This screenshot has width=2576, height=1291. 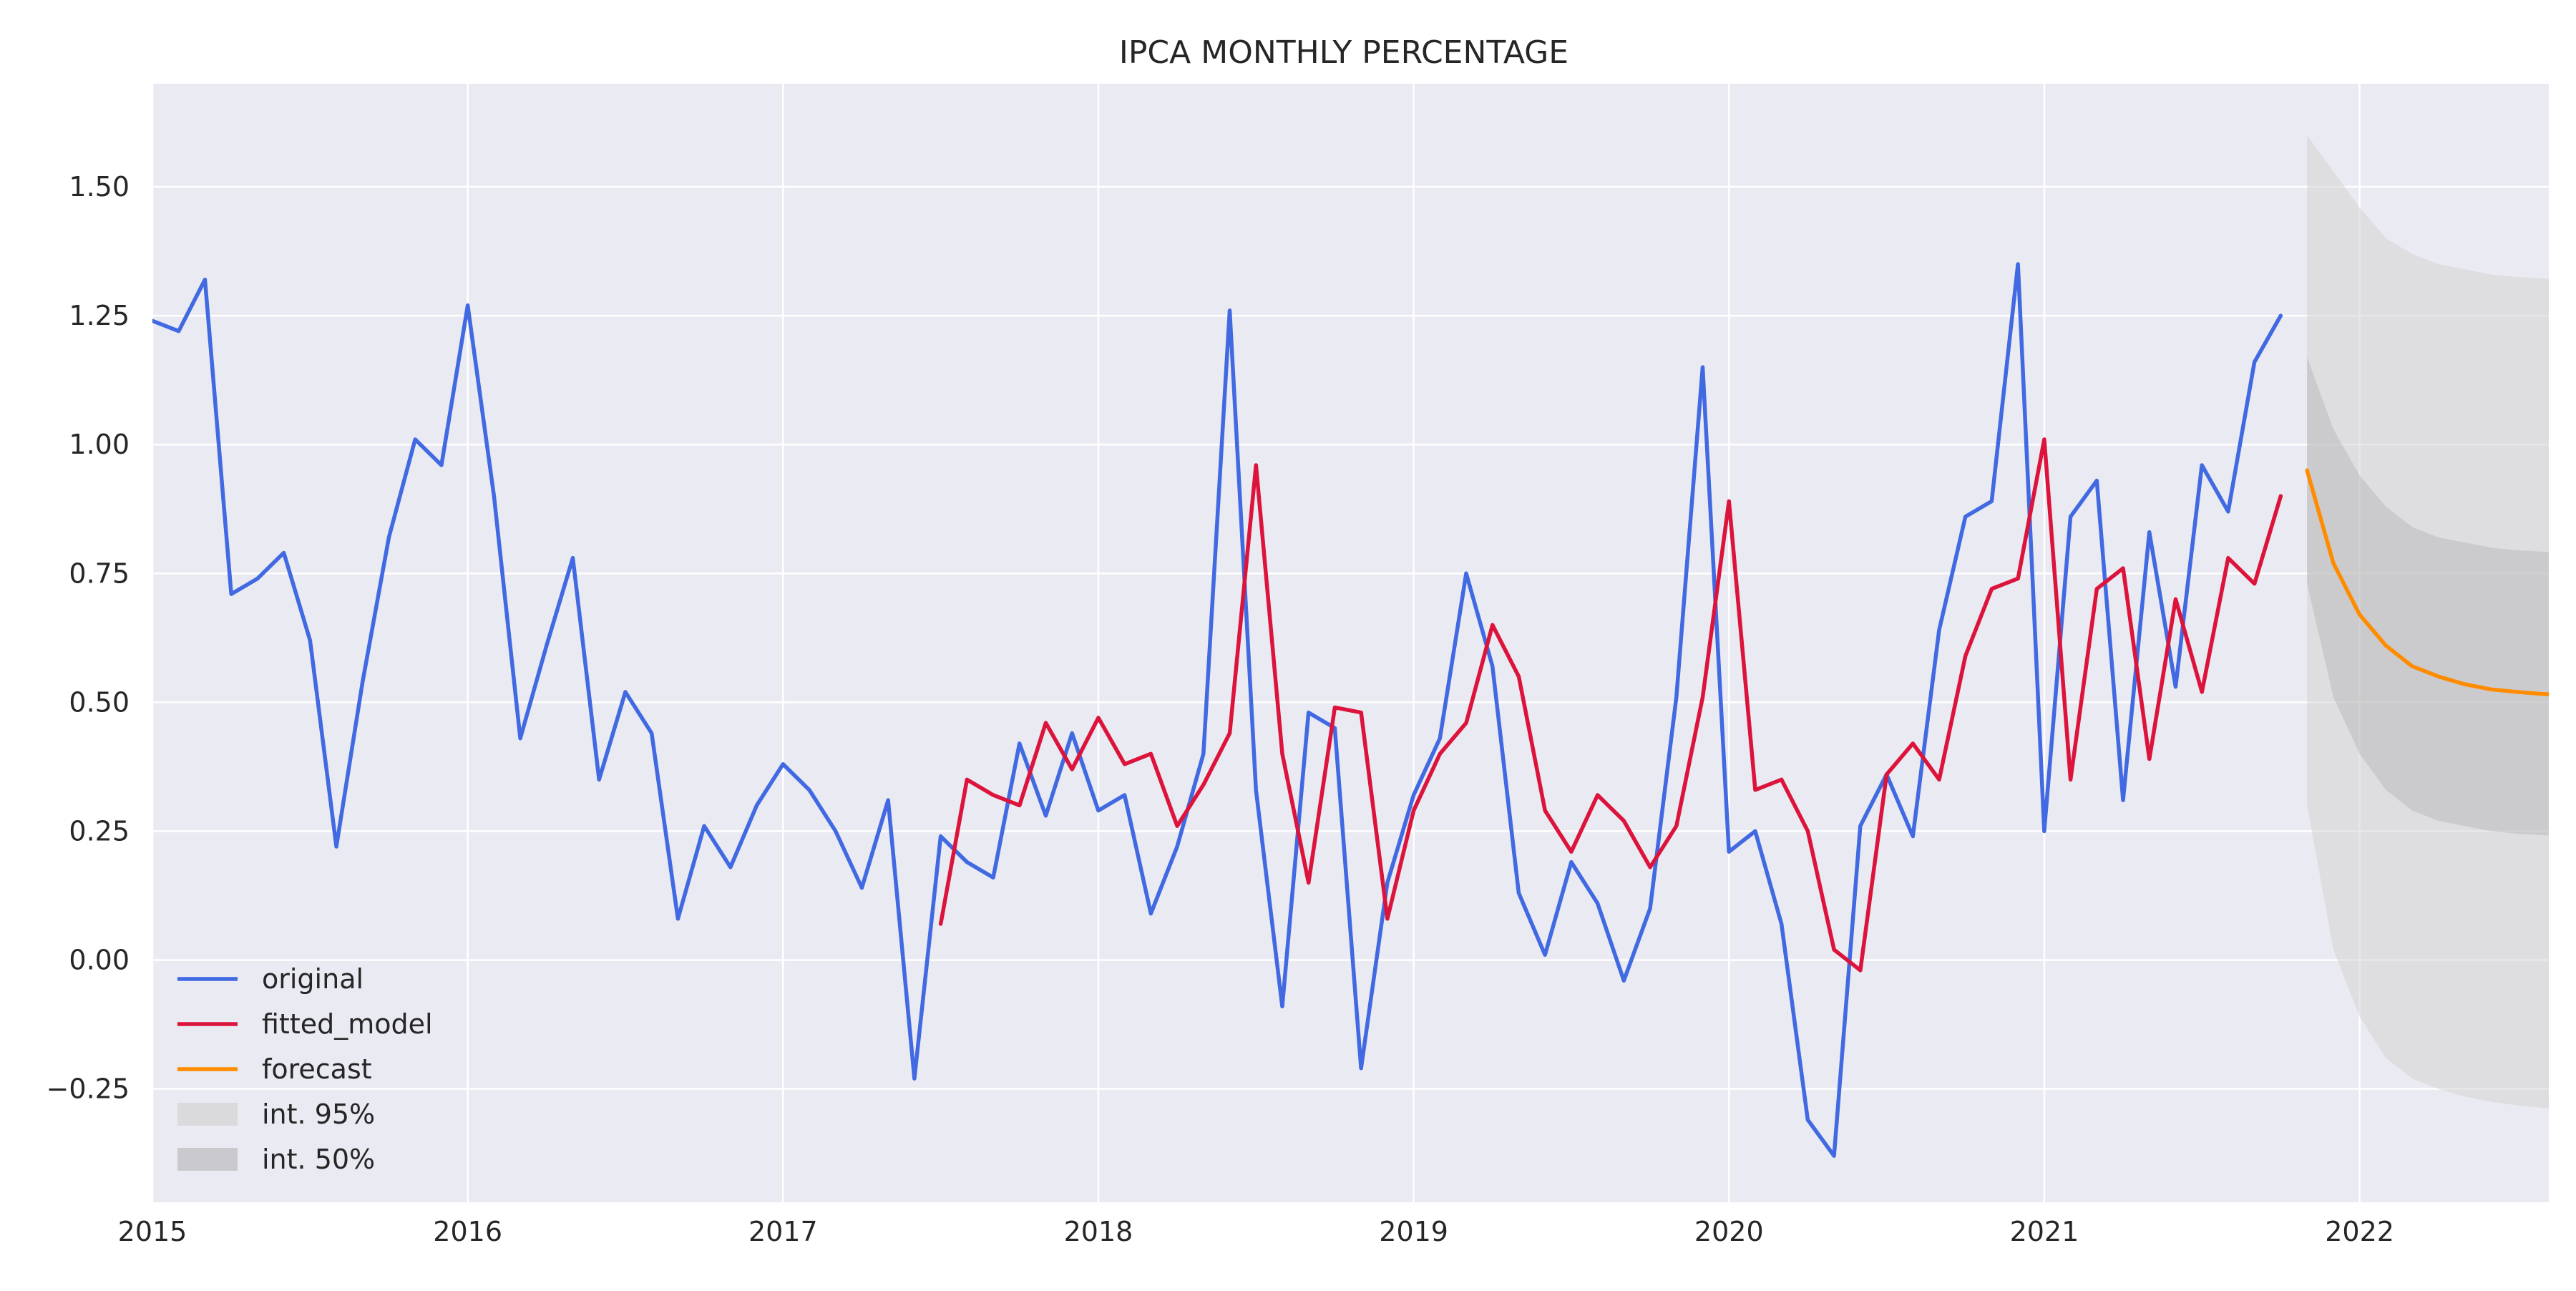 What do you see at coordinates (783, 1231) in the screenshot?
I see `x-tick-label: 2017` at bounding box center [783, 1231].